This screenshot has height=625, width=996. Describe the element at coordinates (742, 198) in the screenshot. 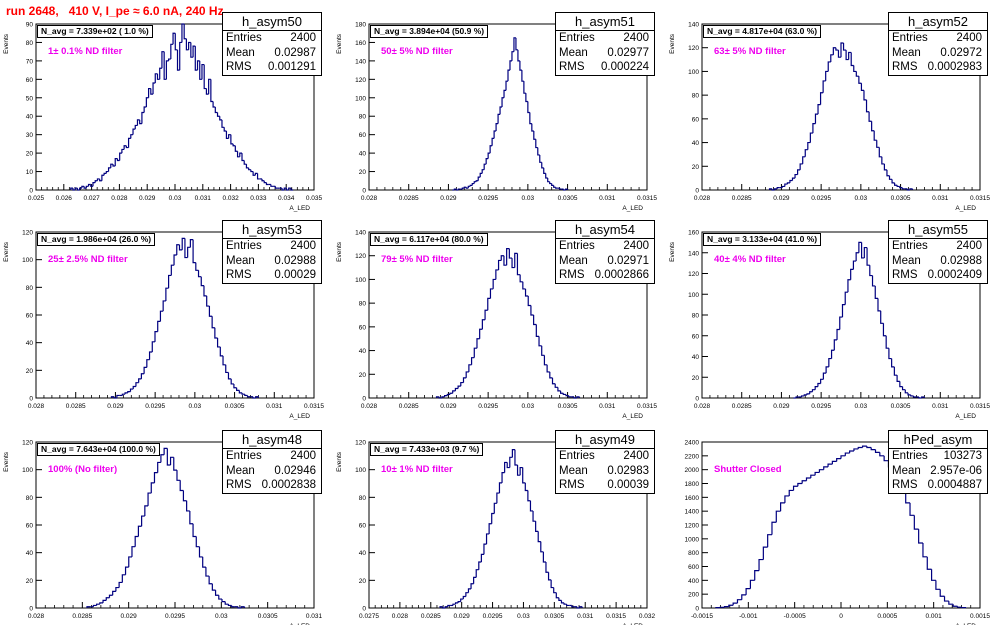

I see `x-tick-label: 0.0285` at that location.